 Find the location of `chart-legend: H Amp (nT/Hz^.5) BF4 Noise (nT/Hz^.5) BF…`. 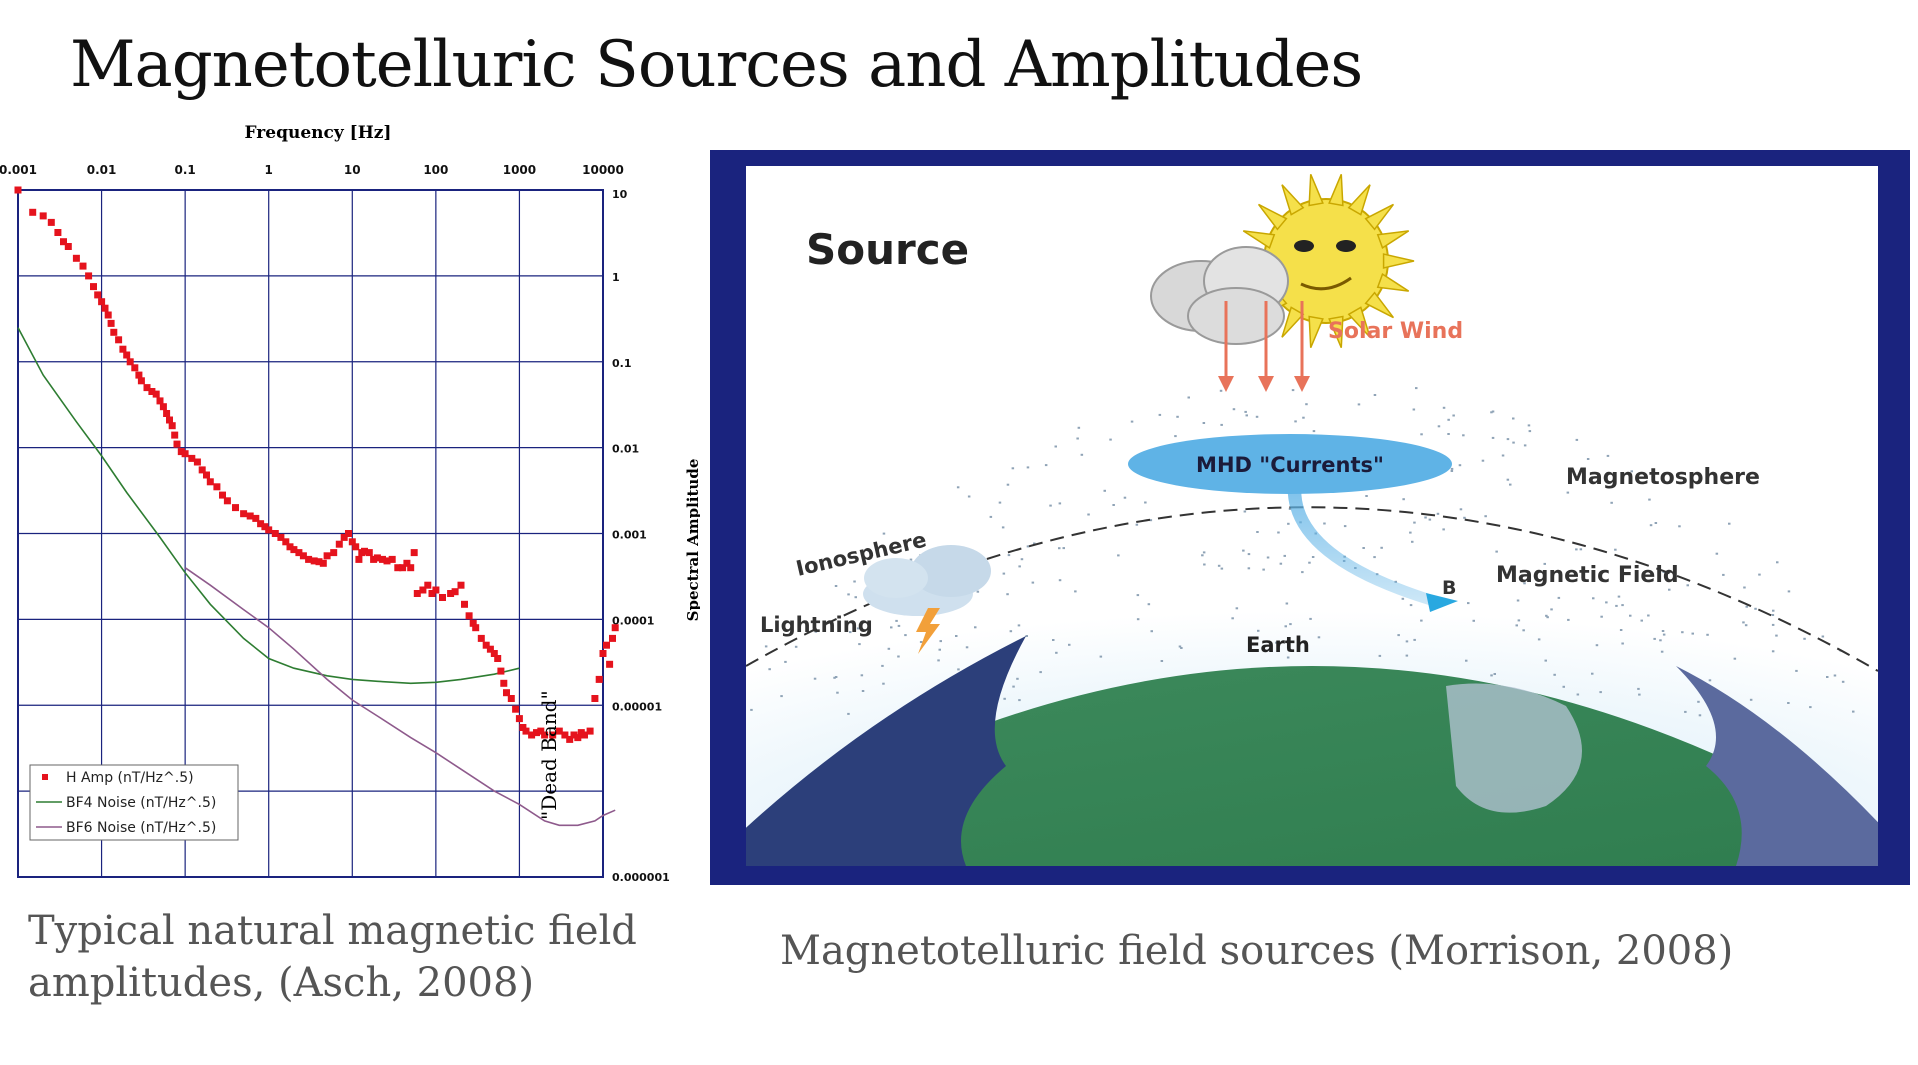

chart-legend: H Amp (nT/Hz^.5) BF4 Noise (nT/Hz^.5) BF… is located at coordinates (134, 802).